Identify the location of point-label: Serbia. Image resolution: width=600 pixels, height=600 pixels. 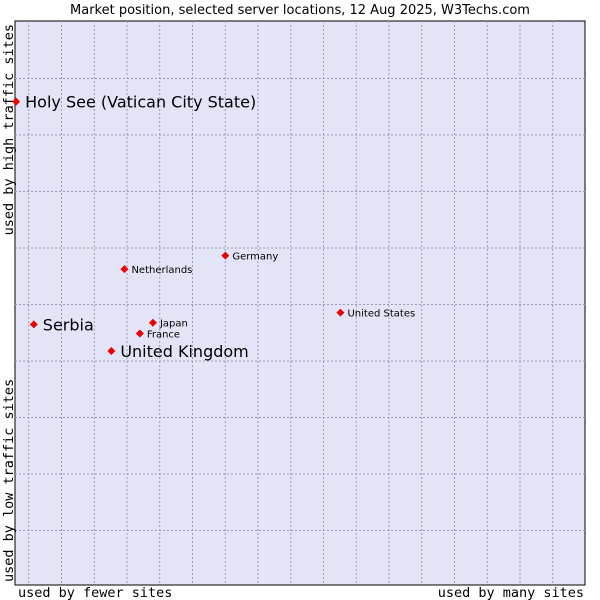
(68, 324).